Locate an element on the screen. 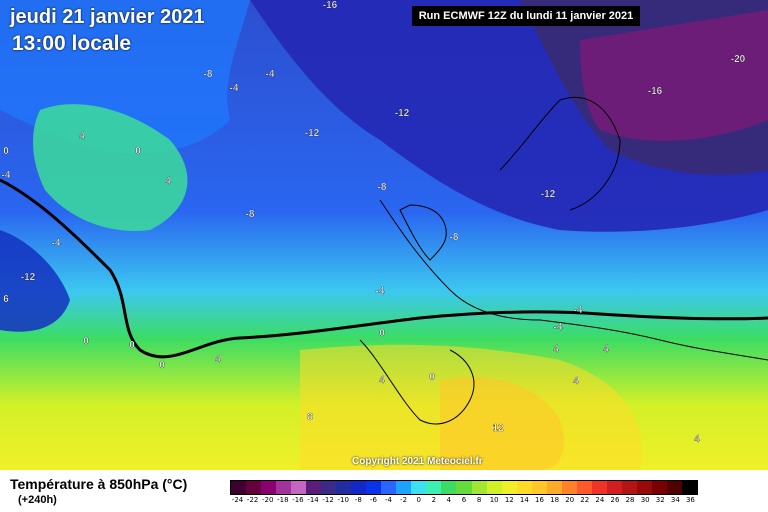 This screenshot has height=512, width=768. scale-tick-label: 22 is located at coordinates (585, 500).